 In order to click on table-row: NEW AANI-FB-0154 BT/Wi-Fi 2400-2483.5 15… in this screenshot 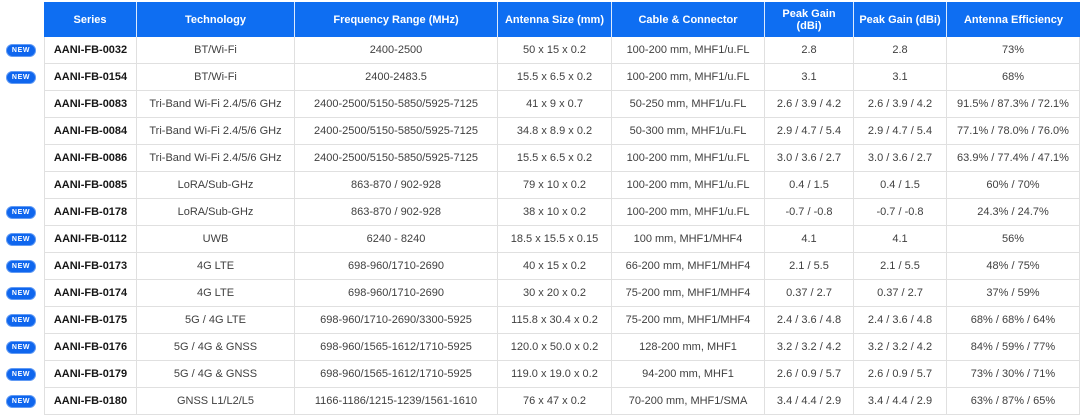, I will do `click(540, 77)`.